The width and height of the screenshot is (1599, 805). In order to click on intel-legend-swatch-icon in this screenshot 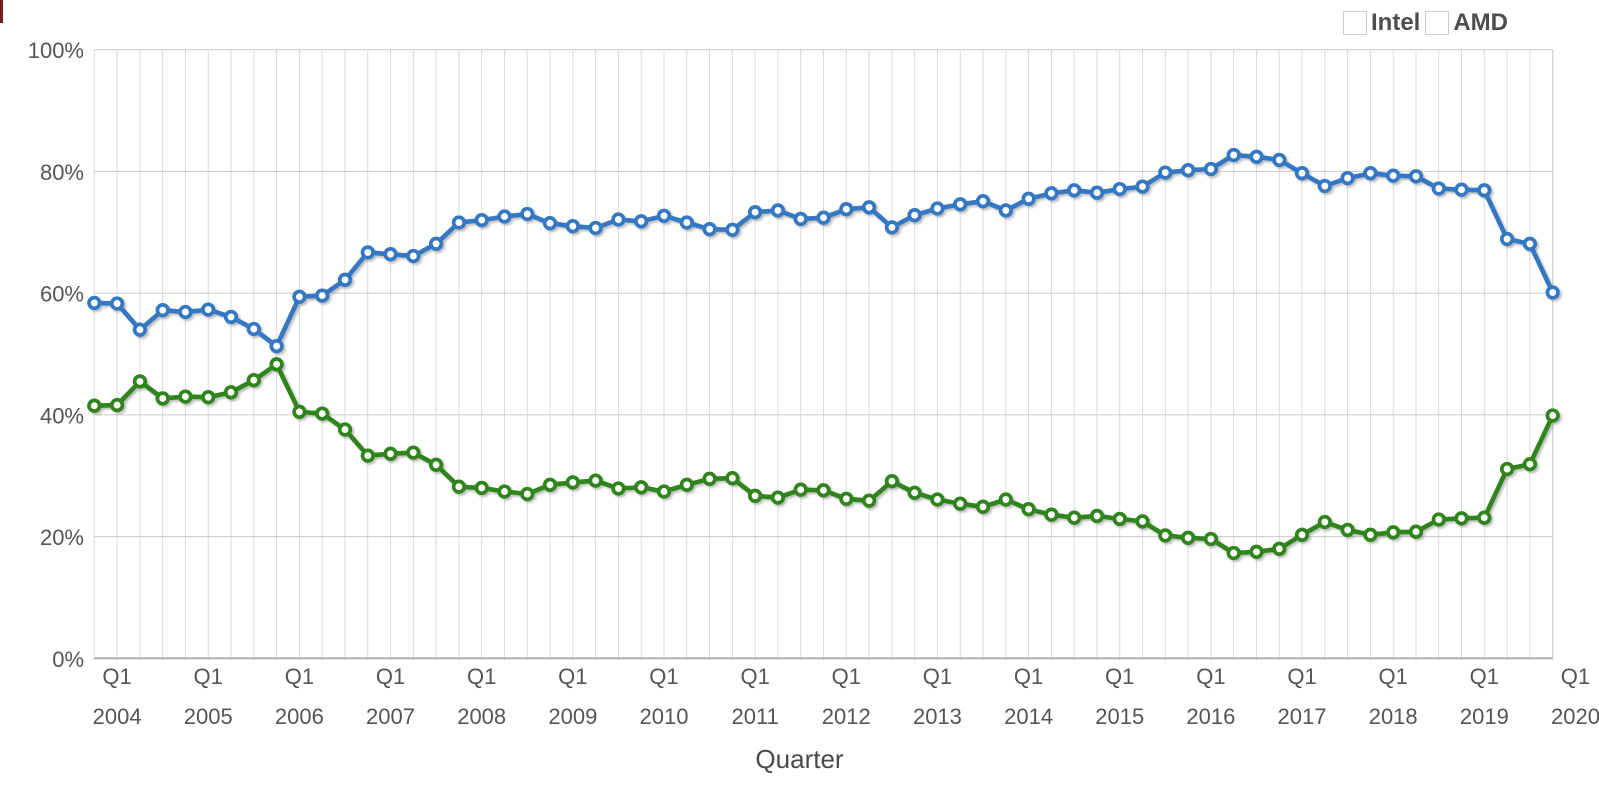, I will do `click(1355, 23)`.